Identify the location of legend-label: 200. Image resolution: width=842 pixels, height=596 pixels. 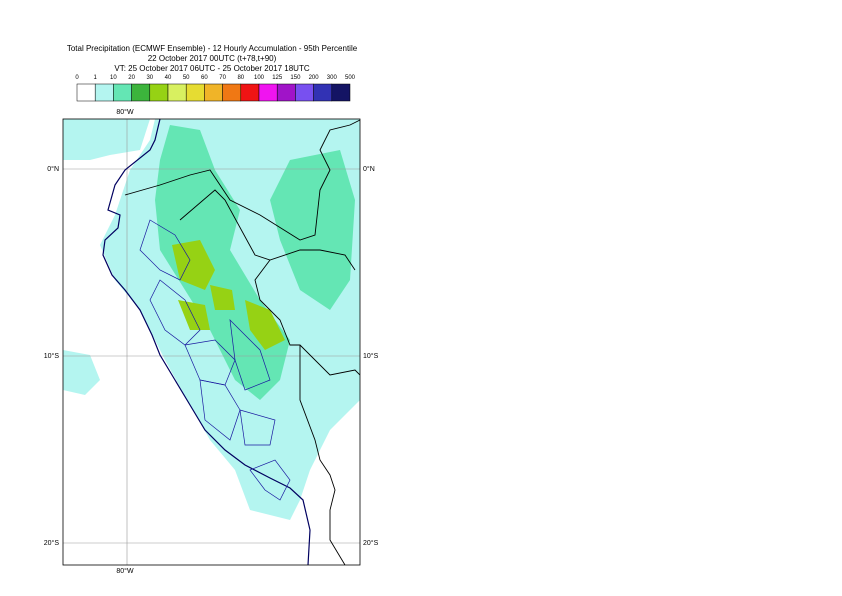
(314, 78).